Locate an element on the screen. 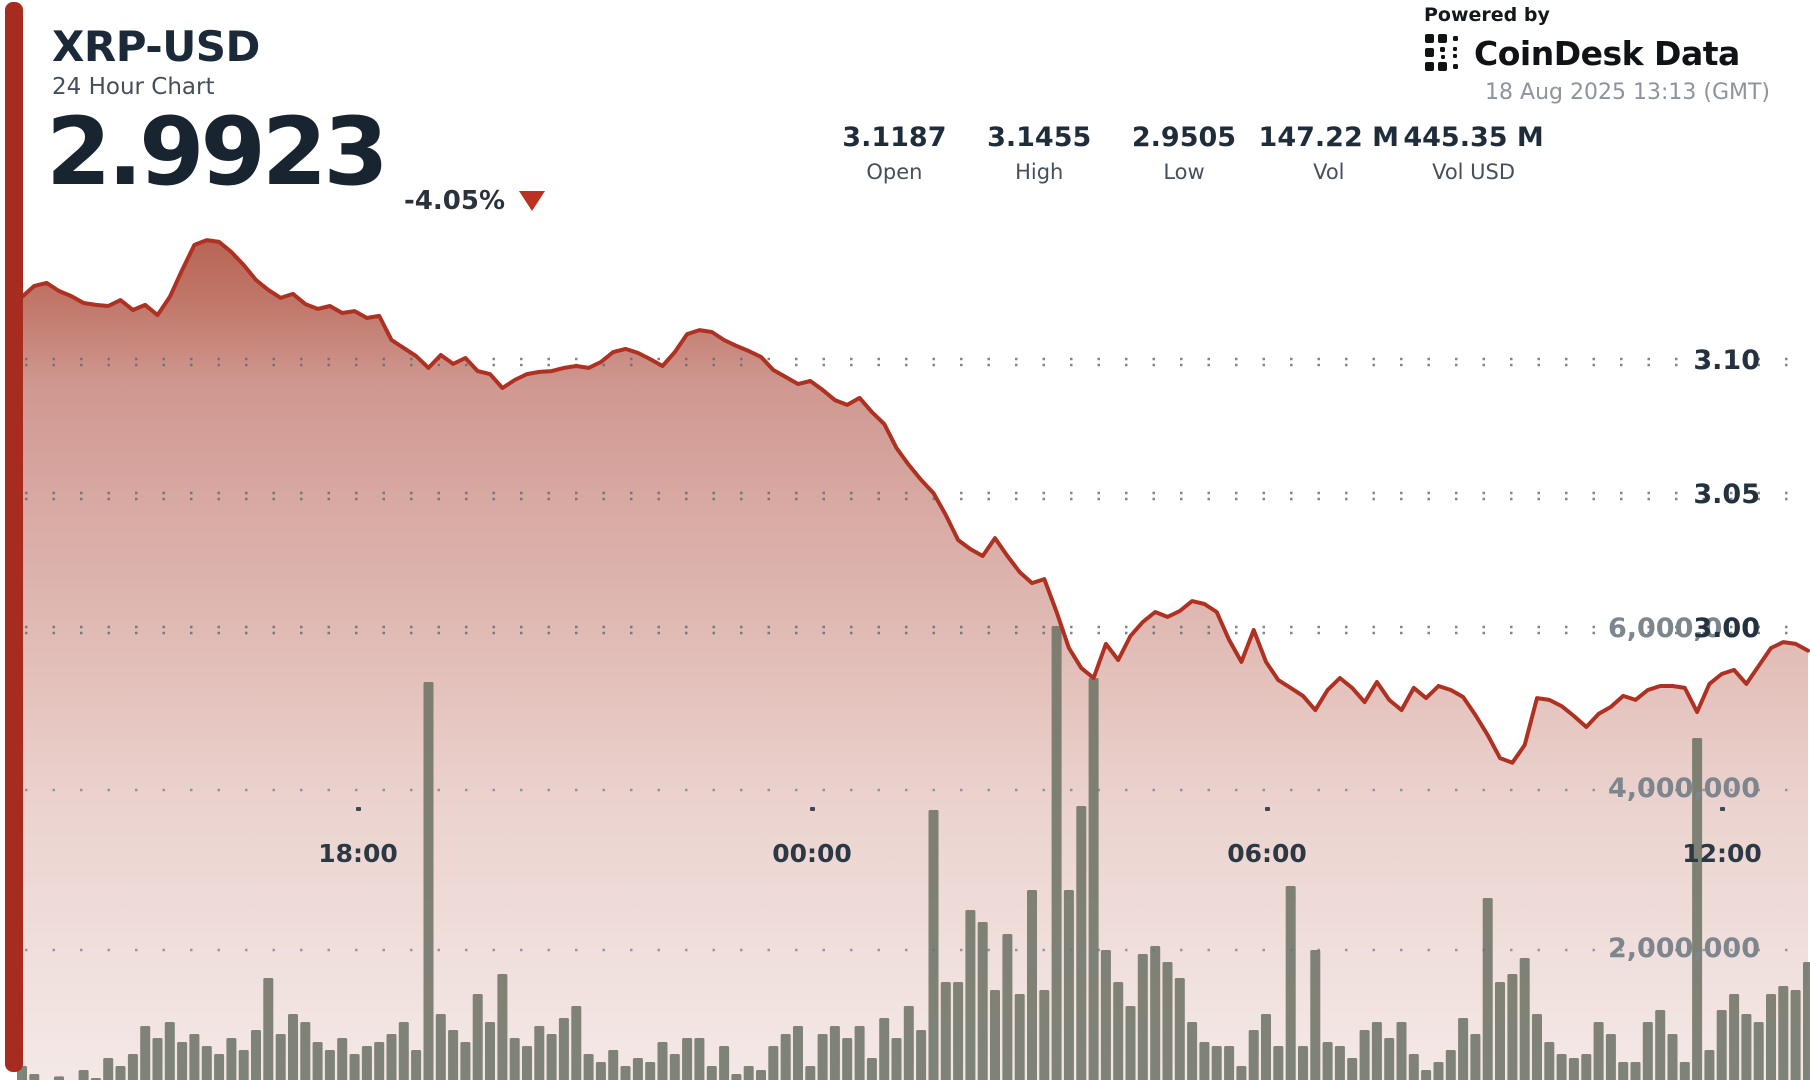 This screenshot has height=1080, width=1810. stat-vol-value: 147.22 M is located at coordinates (1329, 137).